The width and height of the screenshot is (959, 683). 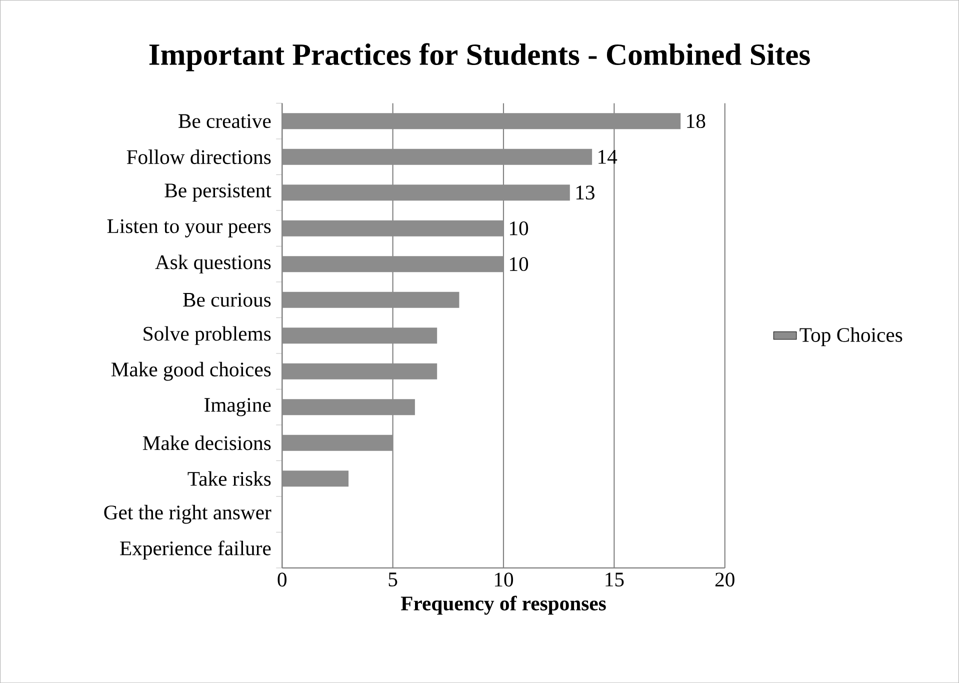 What do you see at coordinates (724, 579) in the screenshot?
I see `x-tick-label: 20` at bounding box center [724, 579].